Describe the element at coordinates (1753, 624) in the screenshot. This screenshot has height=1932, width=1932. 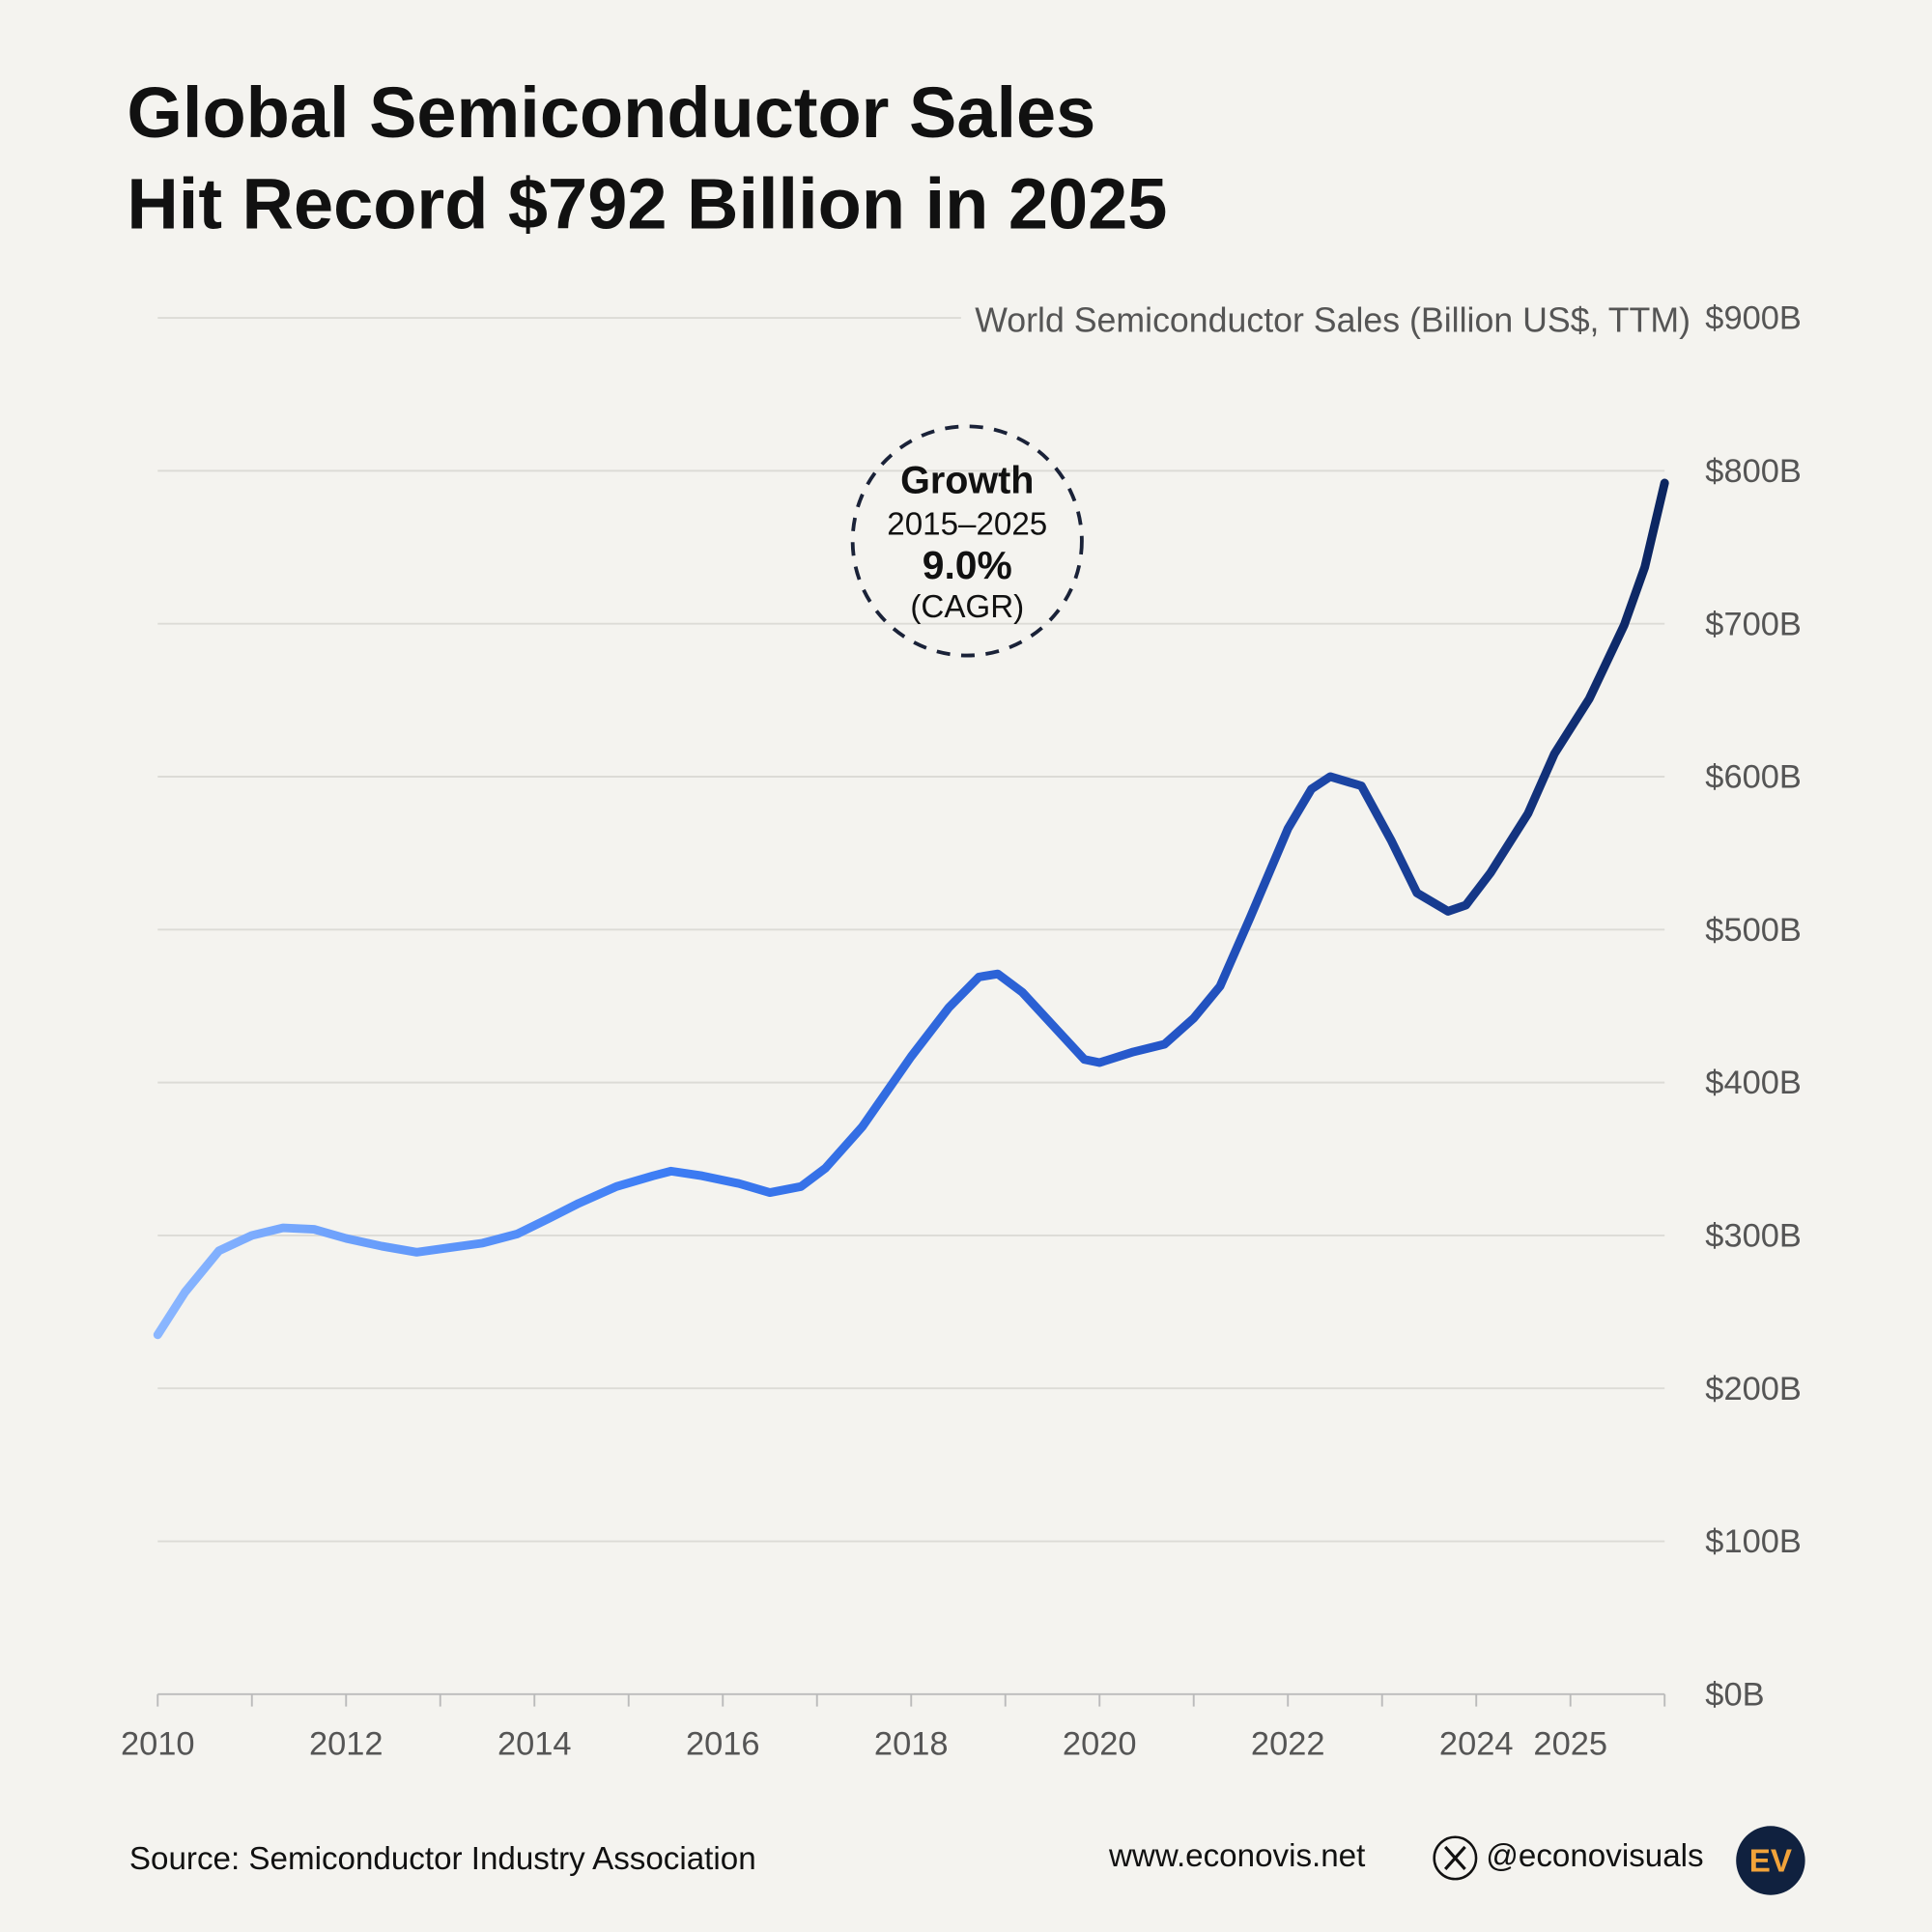
I see `y-tick-label: $700B` at that location.